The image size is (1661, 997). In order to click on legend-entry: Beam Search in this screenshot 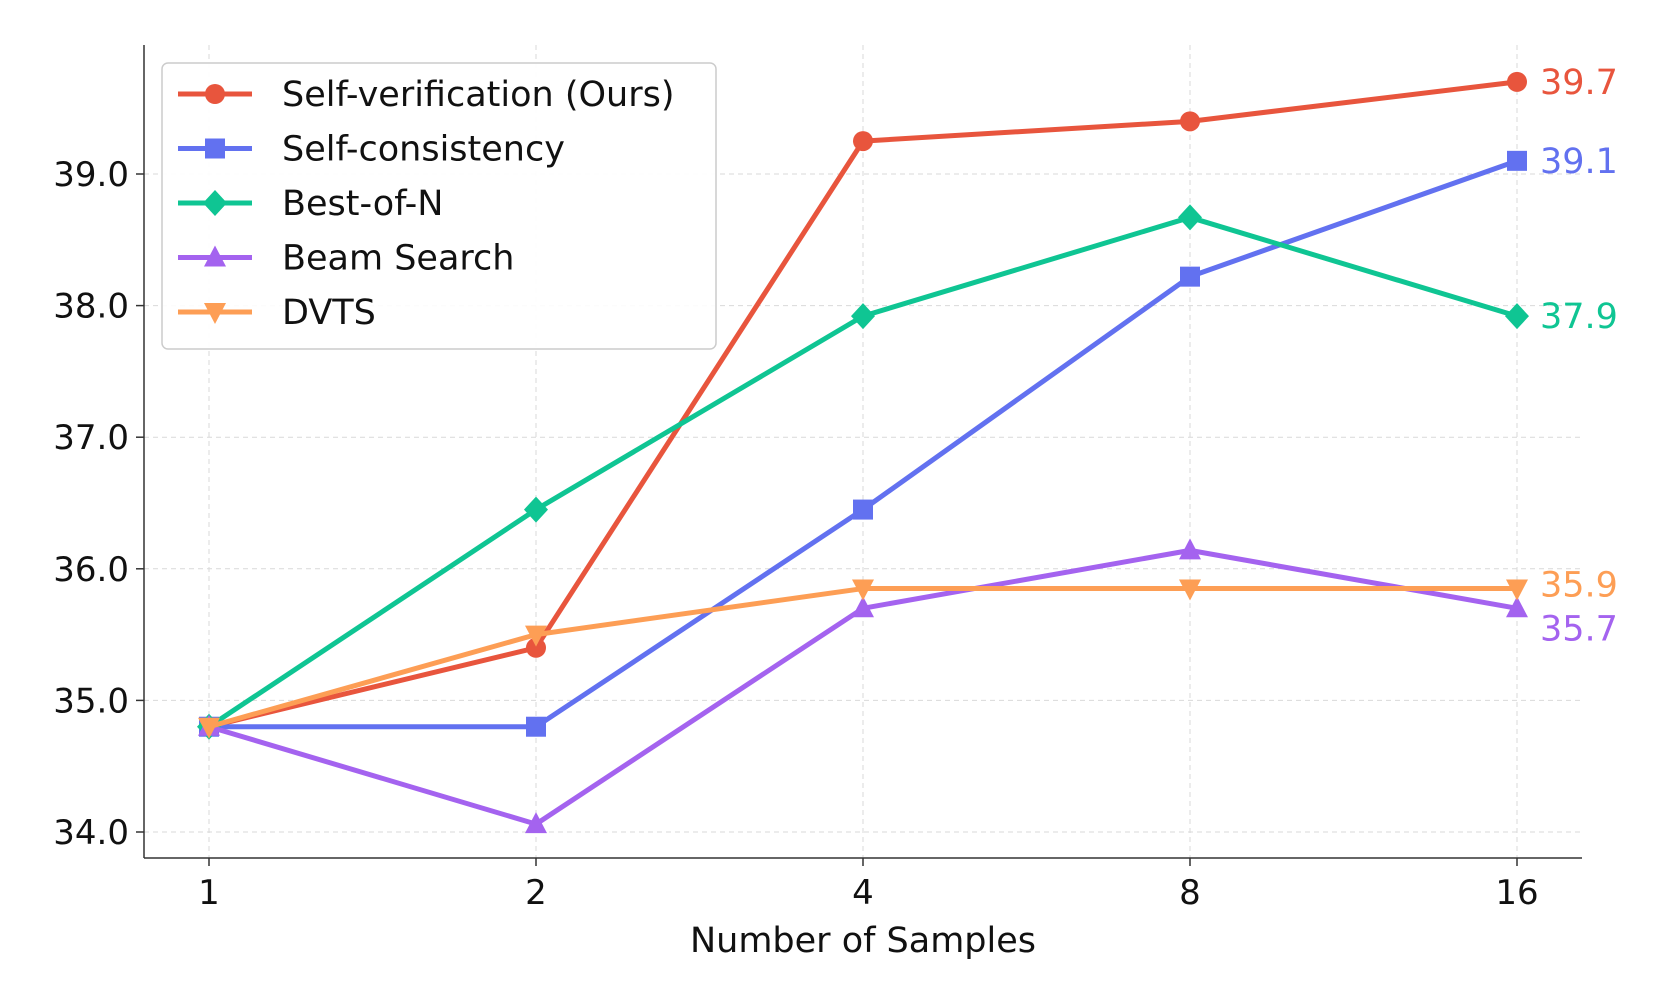, I will do `click(346, 259)`.